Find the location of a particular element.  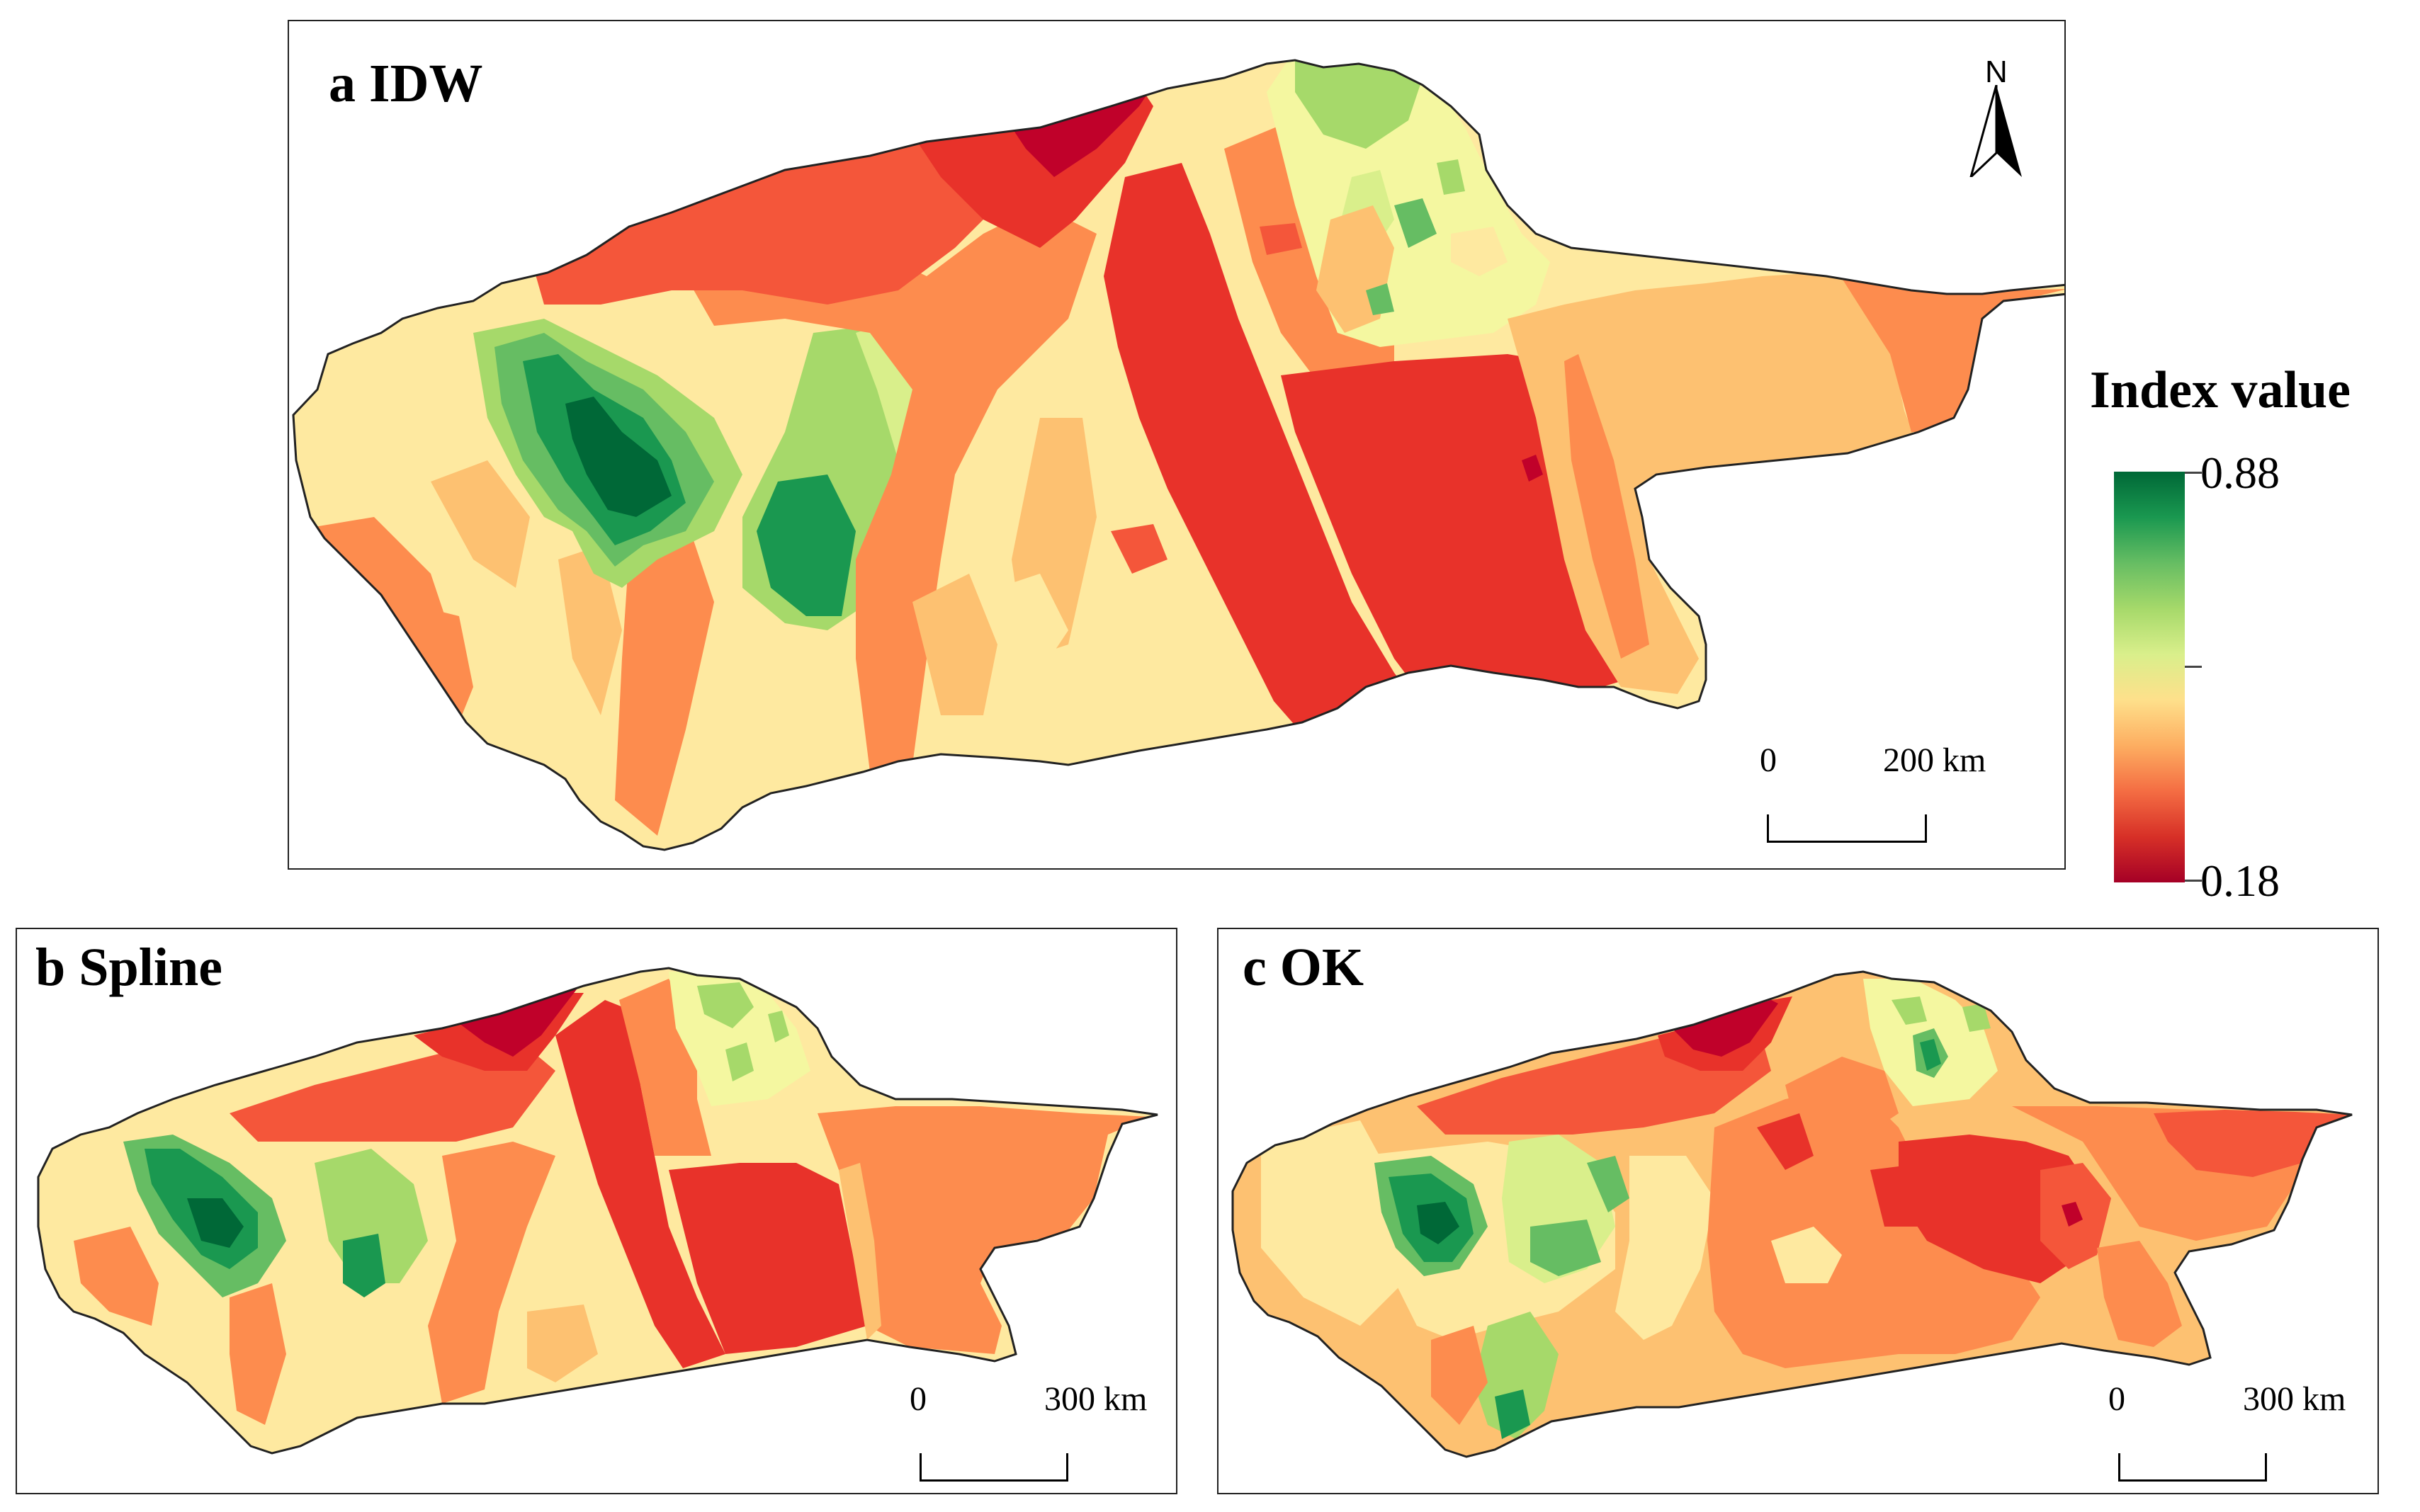

map-spline is located at coordinates (597, 1211).